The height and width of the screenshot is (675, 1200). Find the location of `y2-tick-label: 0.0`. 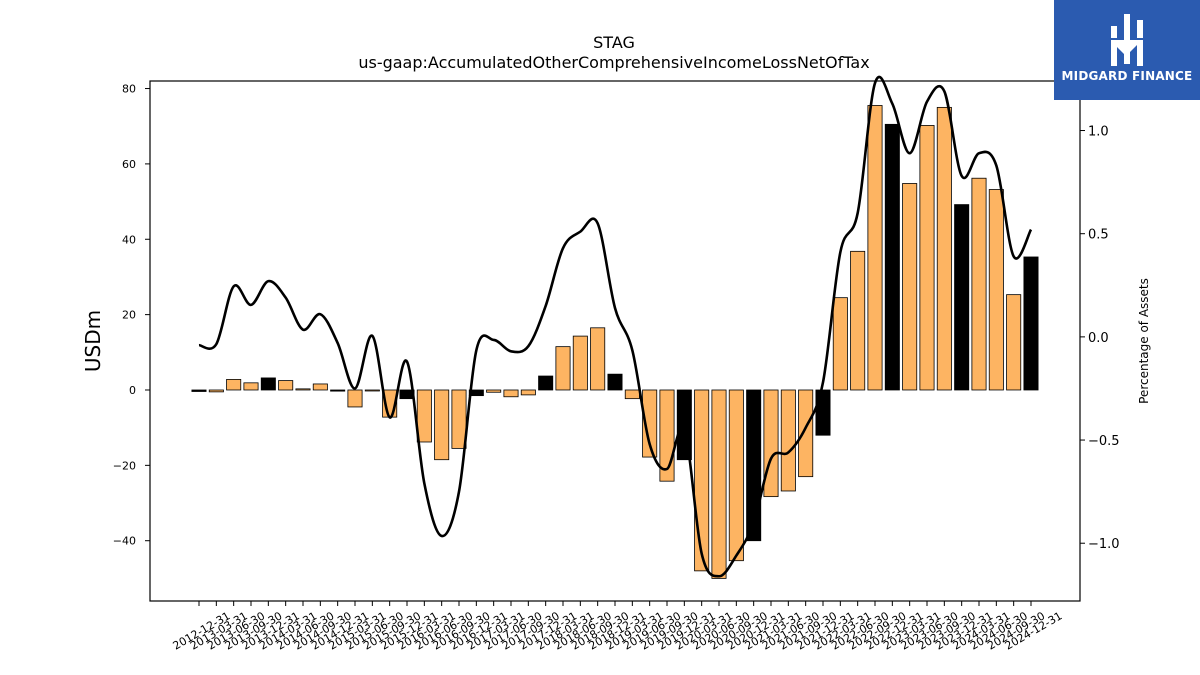

y2-tick-label: 0.0 is located at coordinates (1098, 338).